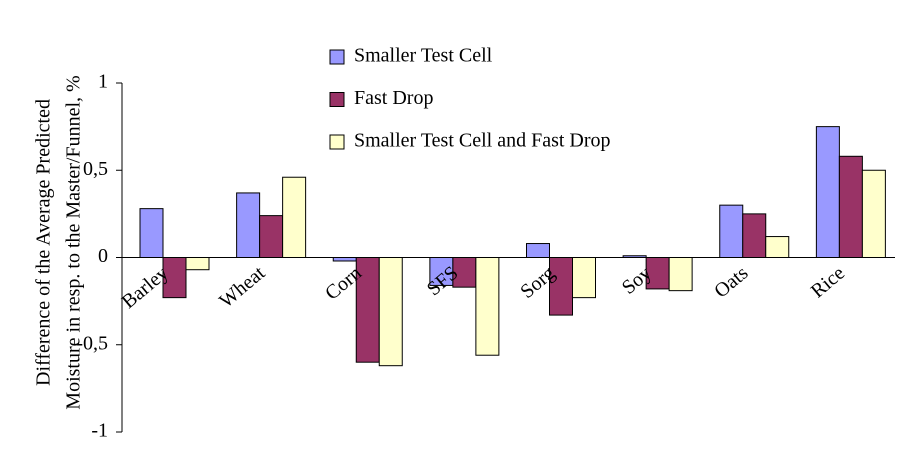 Image resolution: width=897 pixels, height=453 pixels. What do you see at coordinates (92, 343) in the screenshot?
I see `y-tick-label: -0,5` at bounding box center [92, 343].